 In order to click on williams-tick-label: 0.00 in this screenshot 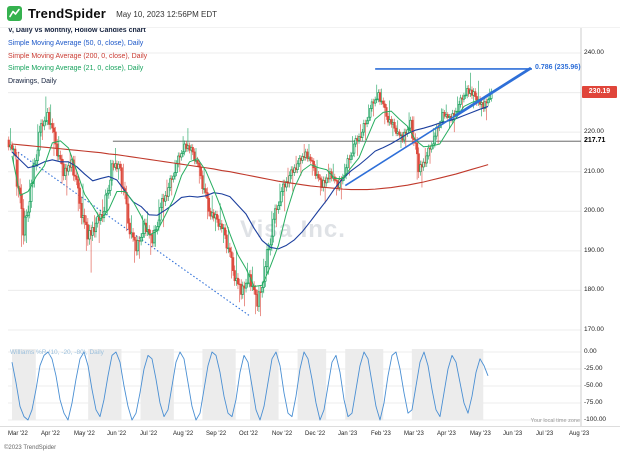, I will do `click(590, 351)`.